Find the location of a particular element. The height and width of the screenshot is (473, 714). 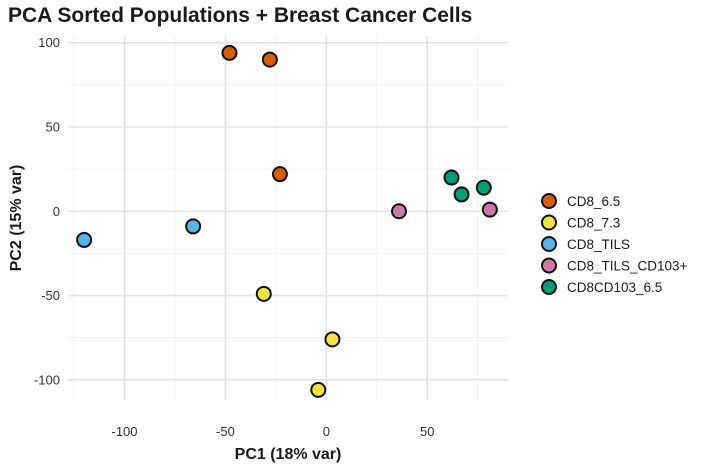

y-tick-label: -50 is located at coordinates (50, 295).